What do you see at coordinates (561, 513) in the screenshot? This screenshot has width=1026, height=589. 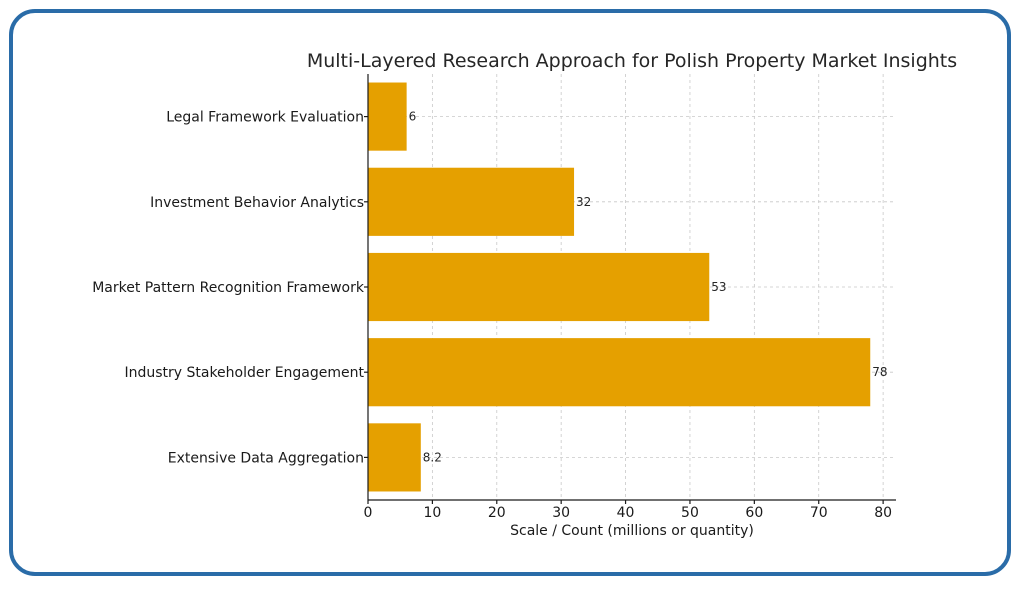 I see `x-tick-label: 30` at bounding box center [561, 513].